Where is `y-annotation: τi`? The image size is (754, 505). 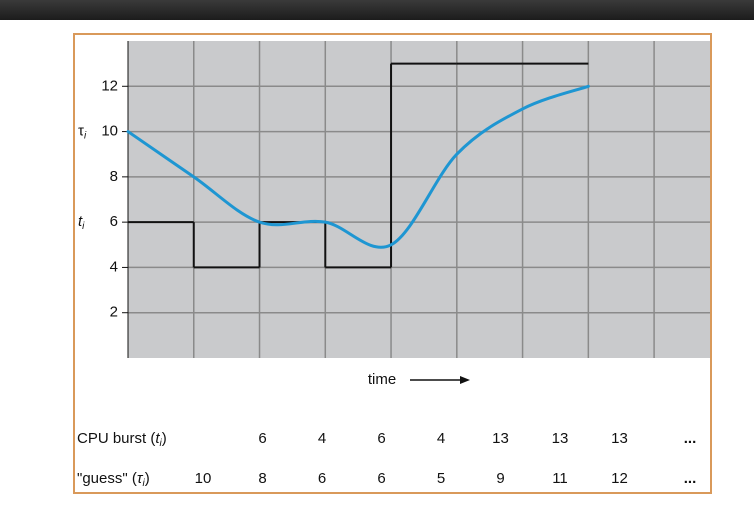
y-annotation: τi is located at coordinates (82, 132).